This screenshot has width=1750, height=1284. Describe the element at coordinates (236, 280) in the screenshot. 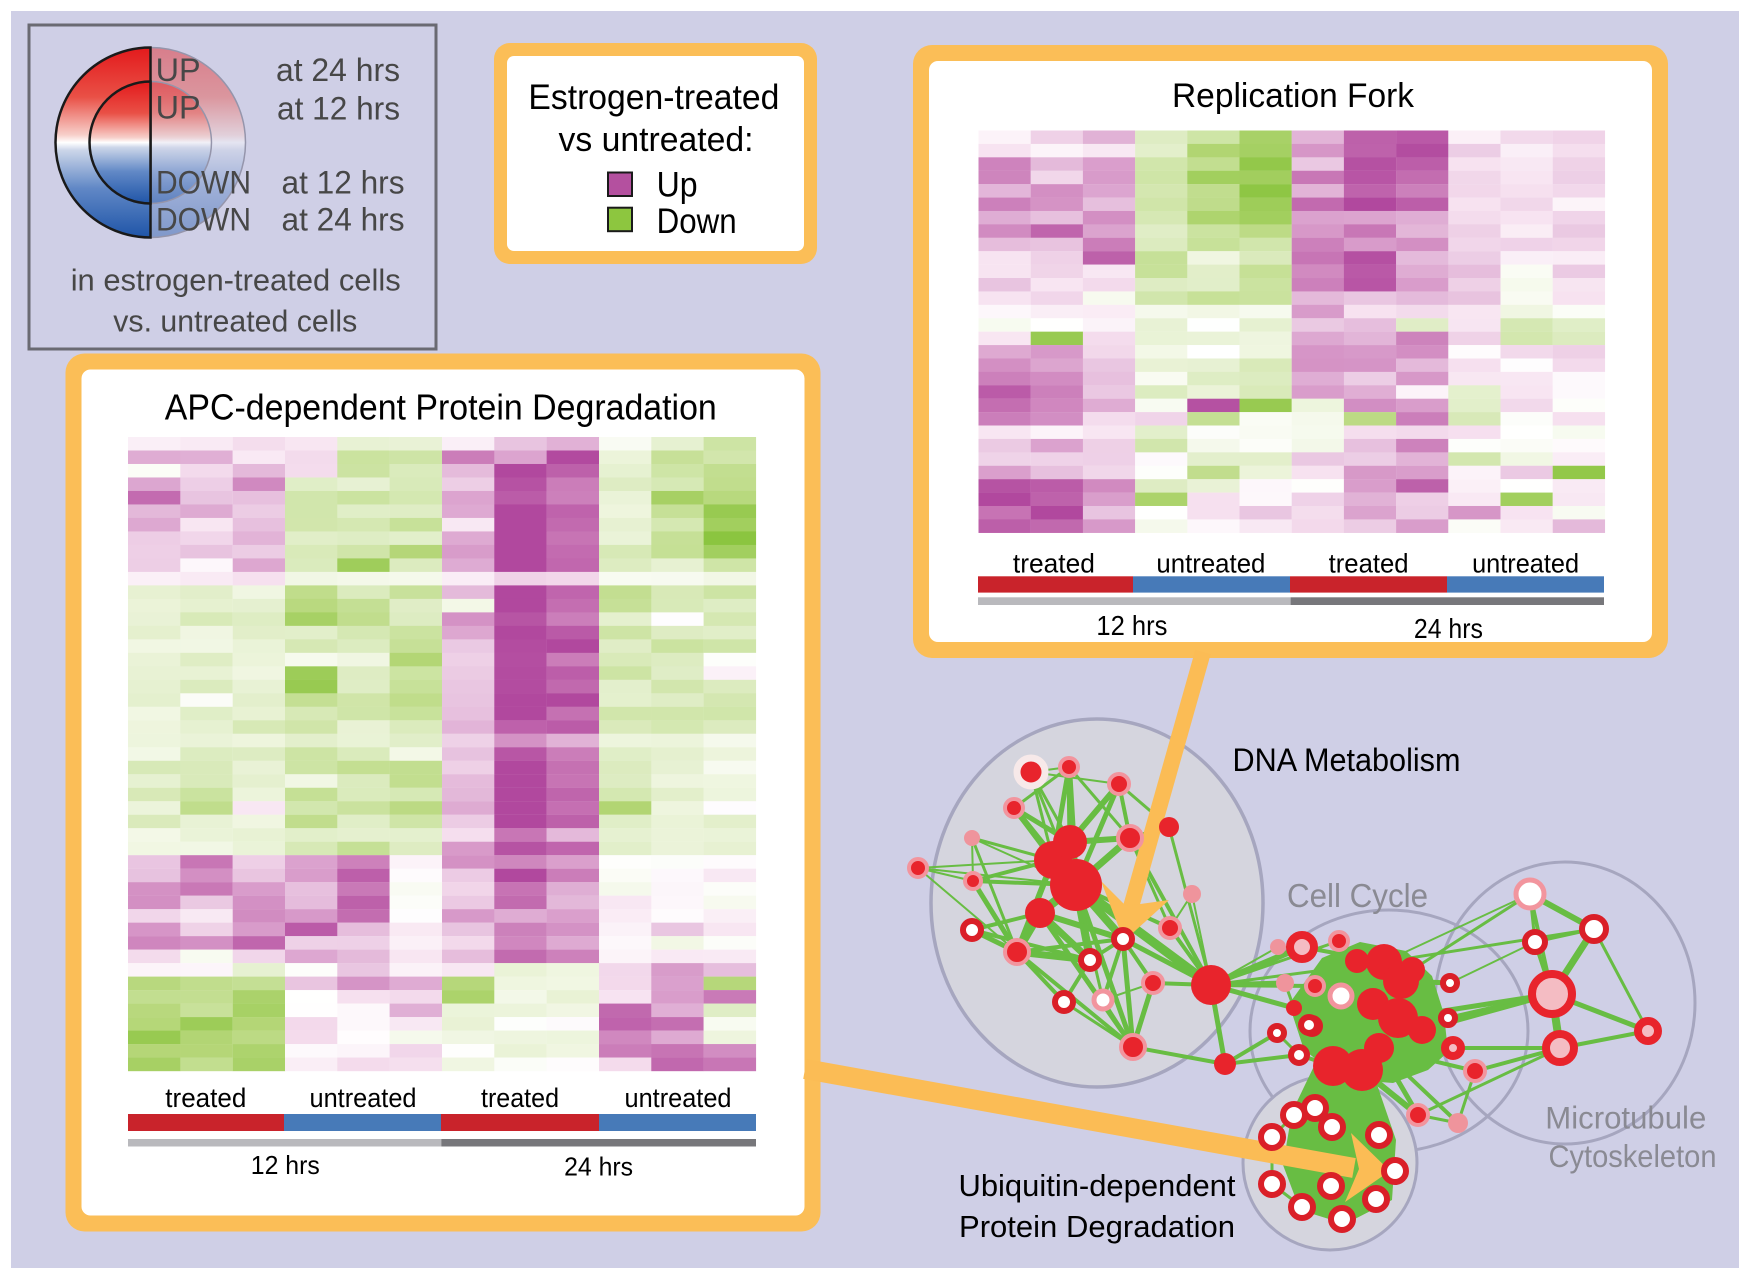

I see `svg-text: in estrogen-treated cells` at that location.